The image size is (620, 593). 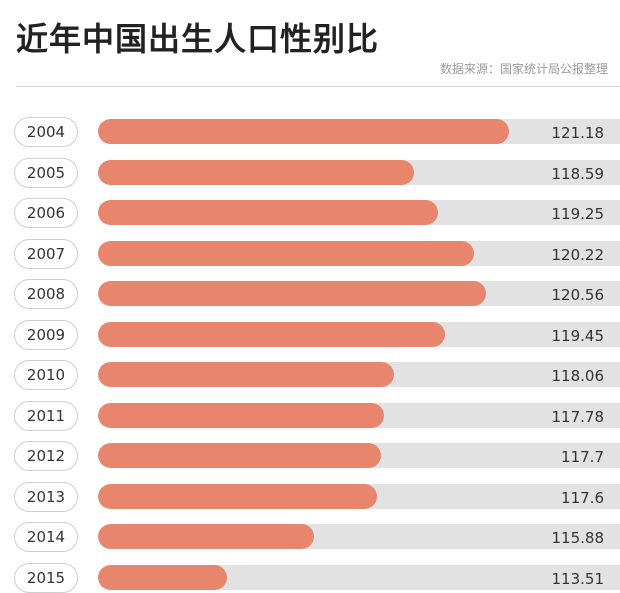 I want to click on bar-track: 118.06, so click(x=359, y=374).